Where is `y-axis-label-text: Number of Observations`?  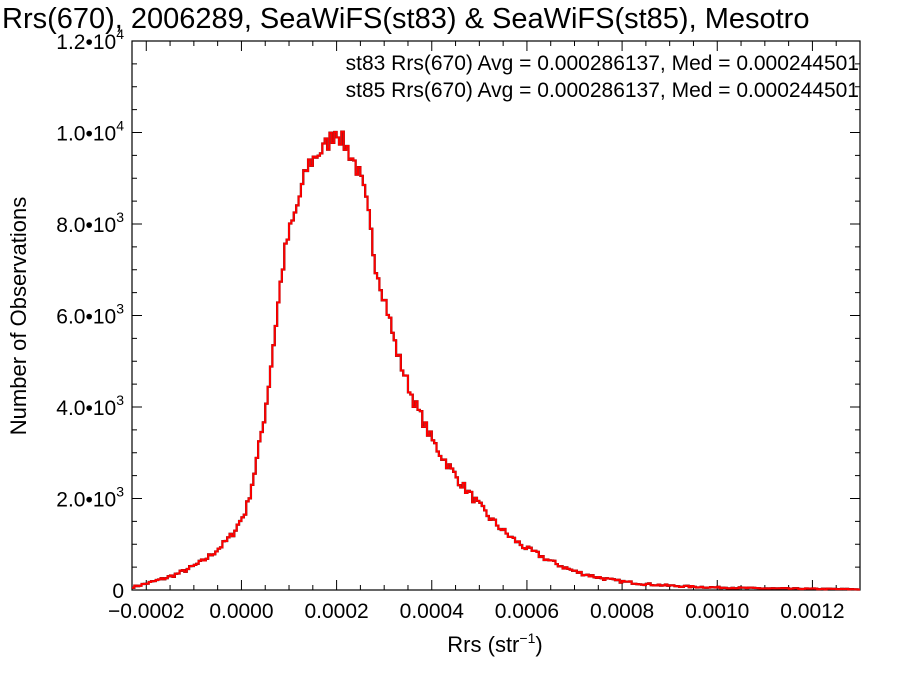 y-axis-label-text: Number of Observations is located at coordinates (18, 316).